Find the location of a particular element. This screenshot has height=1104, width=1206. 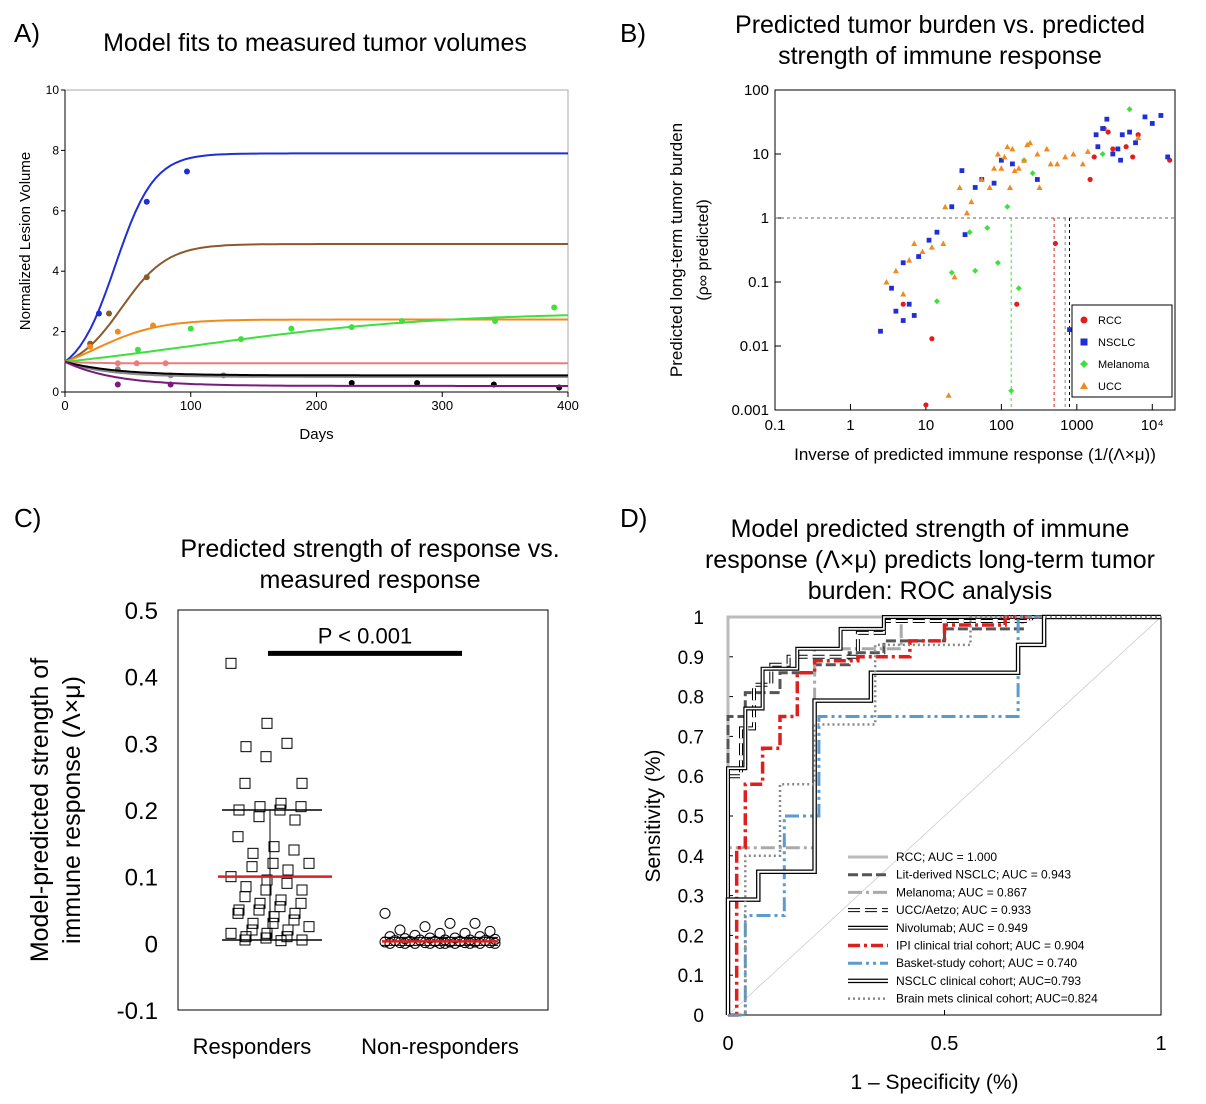

y-tick-label: 0.1 is located at coordinates (758, 282).